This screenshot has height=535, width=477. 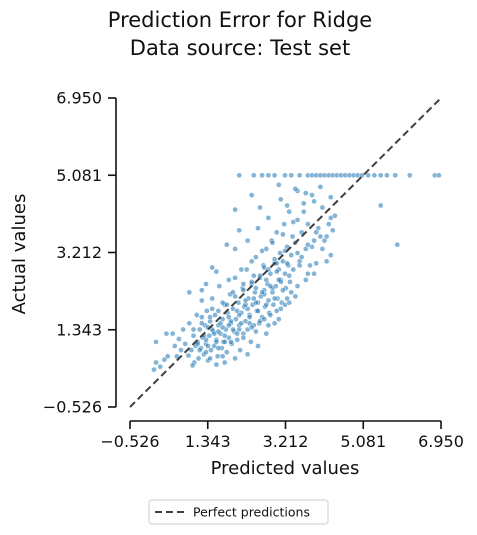 I want to click on legend-box, so click(x=238, y=512).